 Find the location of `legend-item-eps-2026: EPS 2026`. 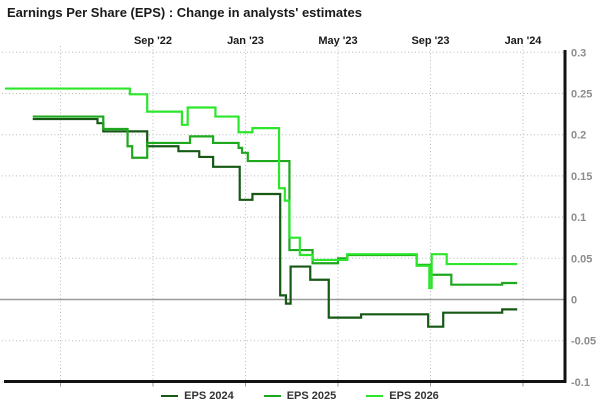

legend-item-eps-2026: EPS 2026 is located at coordinates (402, 396).